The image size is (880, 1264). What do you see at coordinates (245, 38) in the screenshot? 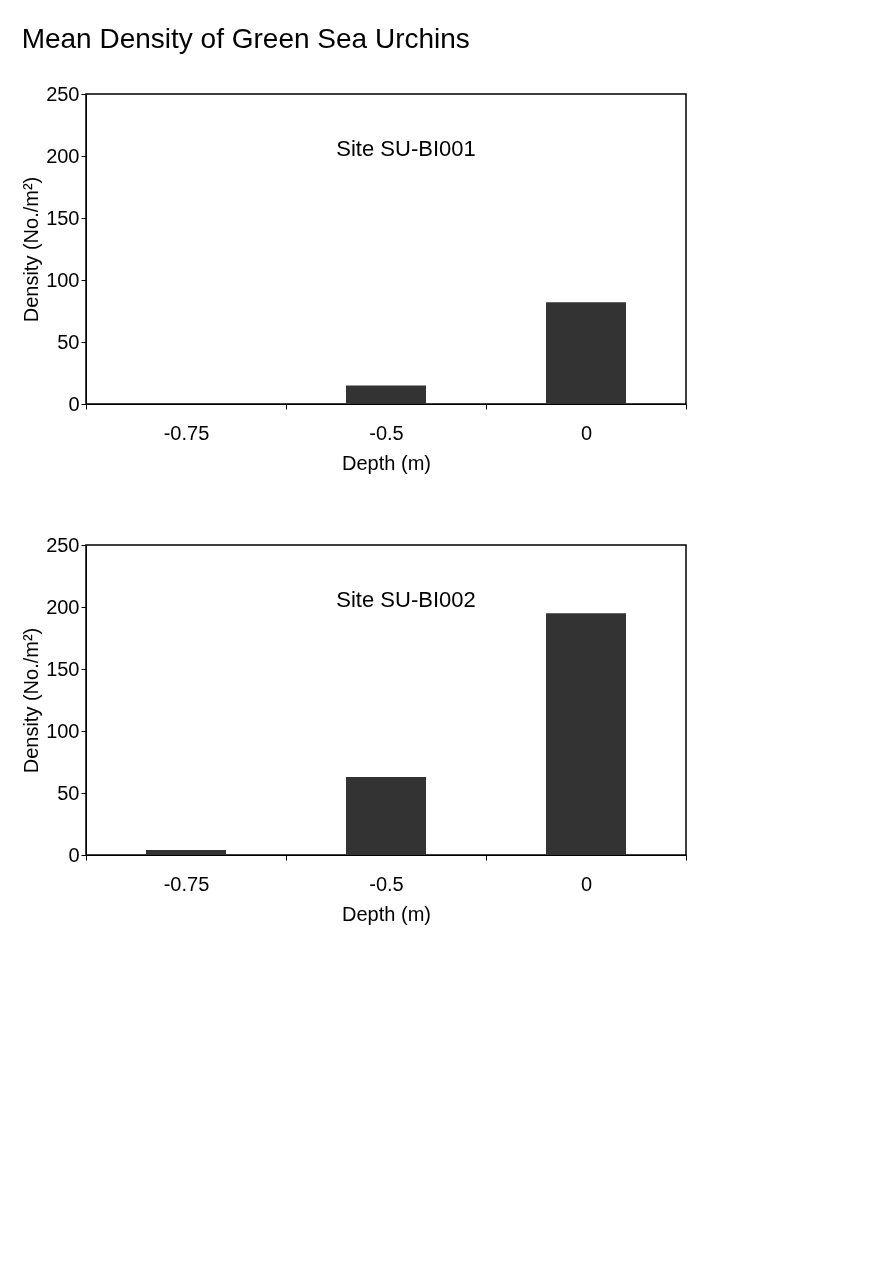
I see `chart-title: Mean Density of Green Sea Urchins` at bounding box center [245, 38].